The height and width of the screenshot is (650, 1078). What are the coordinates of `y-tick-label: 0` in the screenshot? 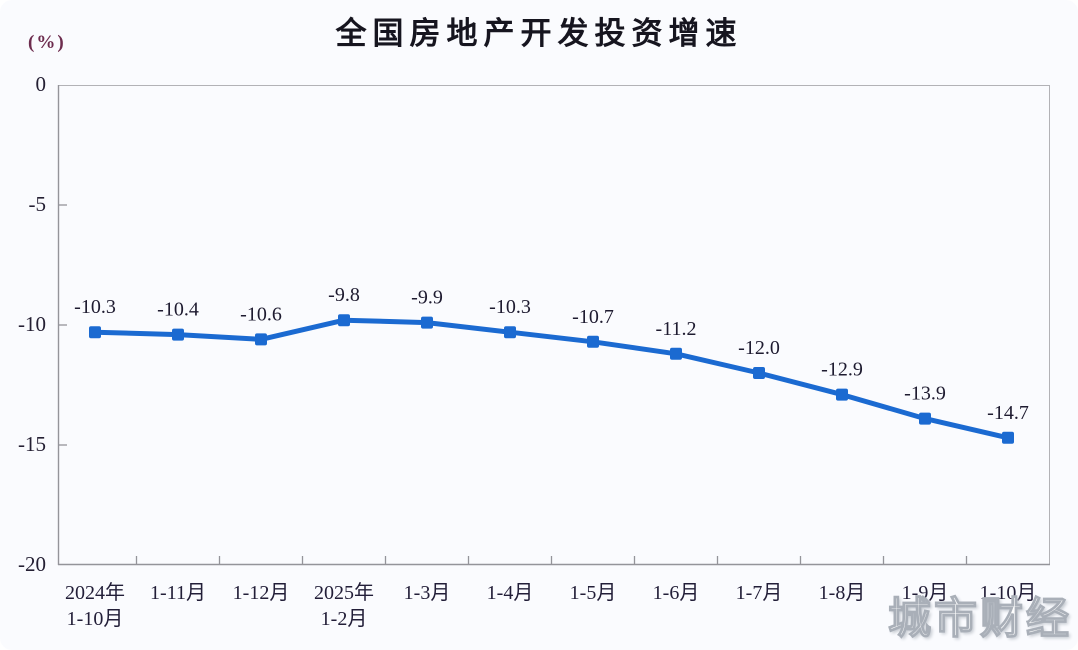 It's located at (41, 84).